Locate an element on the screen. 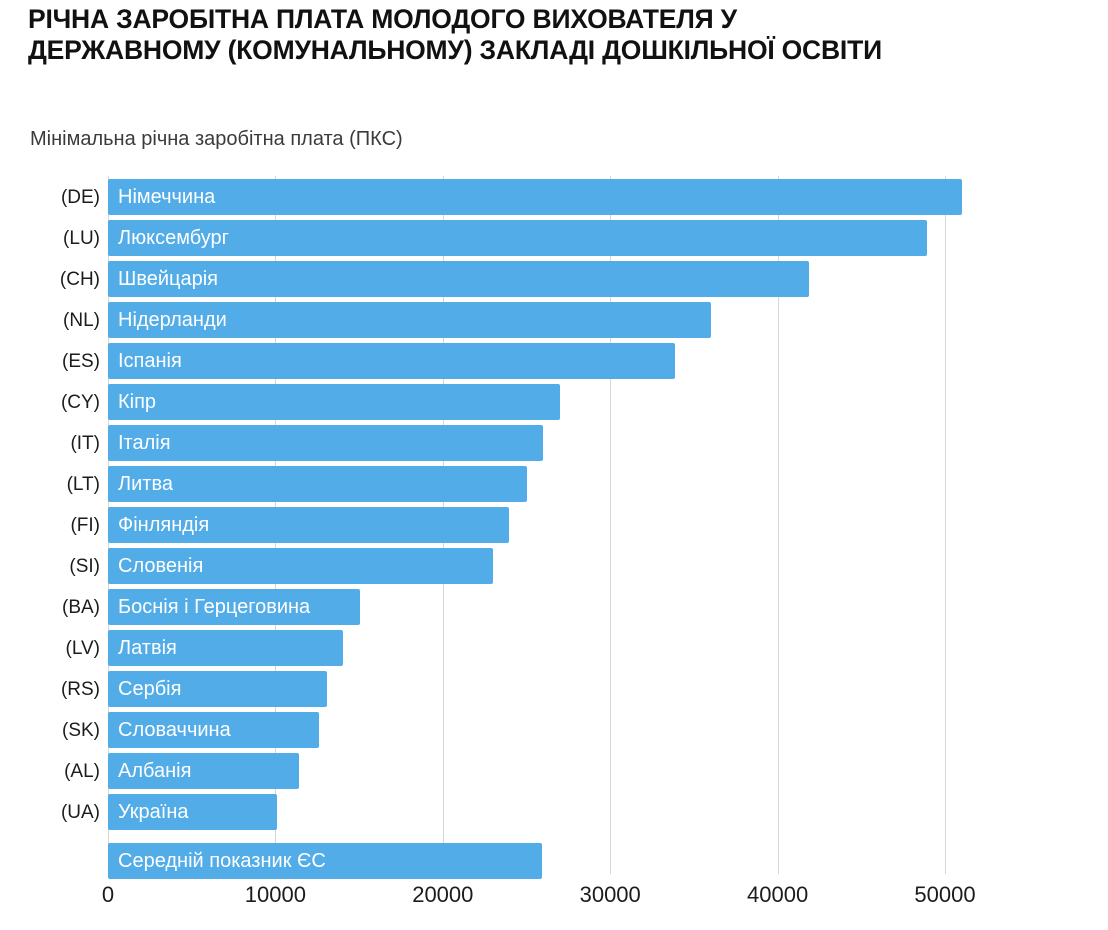 The image size is (1108, 930). category-code-label: (FI) is located at coordinates (85, 525).